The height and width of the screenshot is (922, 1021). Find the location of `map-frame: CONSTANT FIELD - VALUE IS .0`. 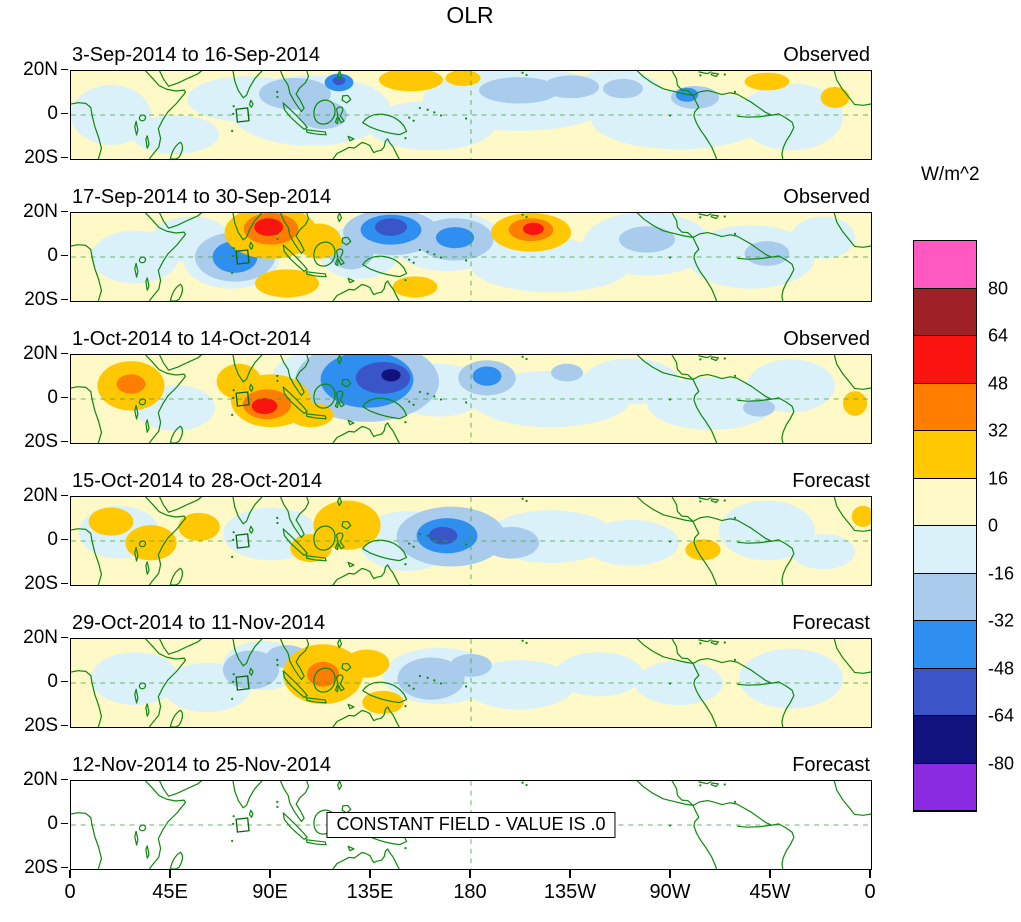

map-frame: CONSTANT FIELD - VALUE IS .0 is located at coordinates (471, 825).